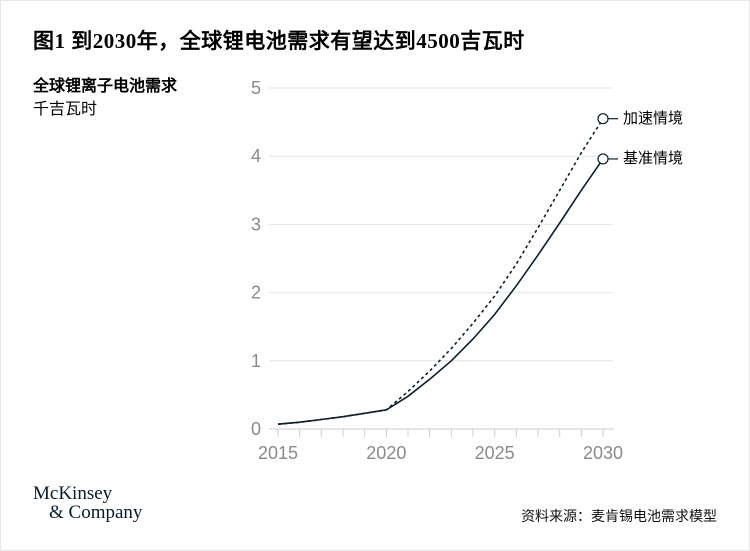  What do you see at coordinates (653, 119) in the screenshot?
I see `legend-label-accelerated: 加速情境` at bounding box center [653, 119].